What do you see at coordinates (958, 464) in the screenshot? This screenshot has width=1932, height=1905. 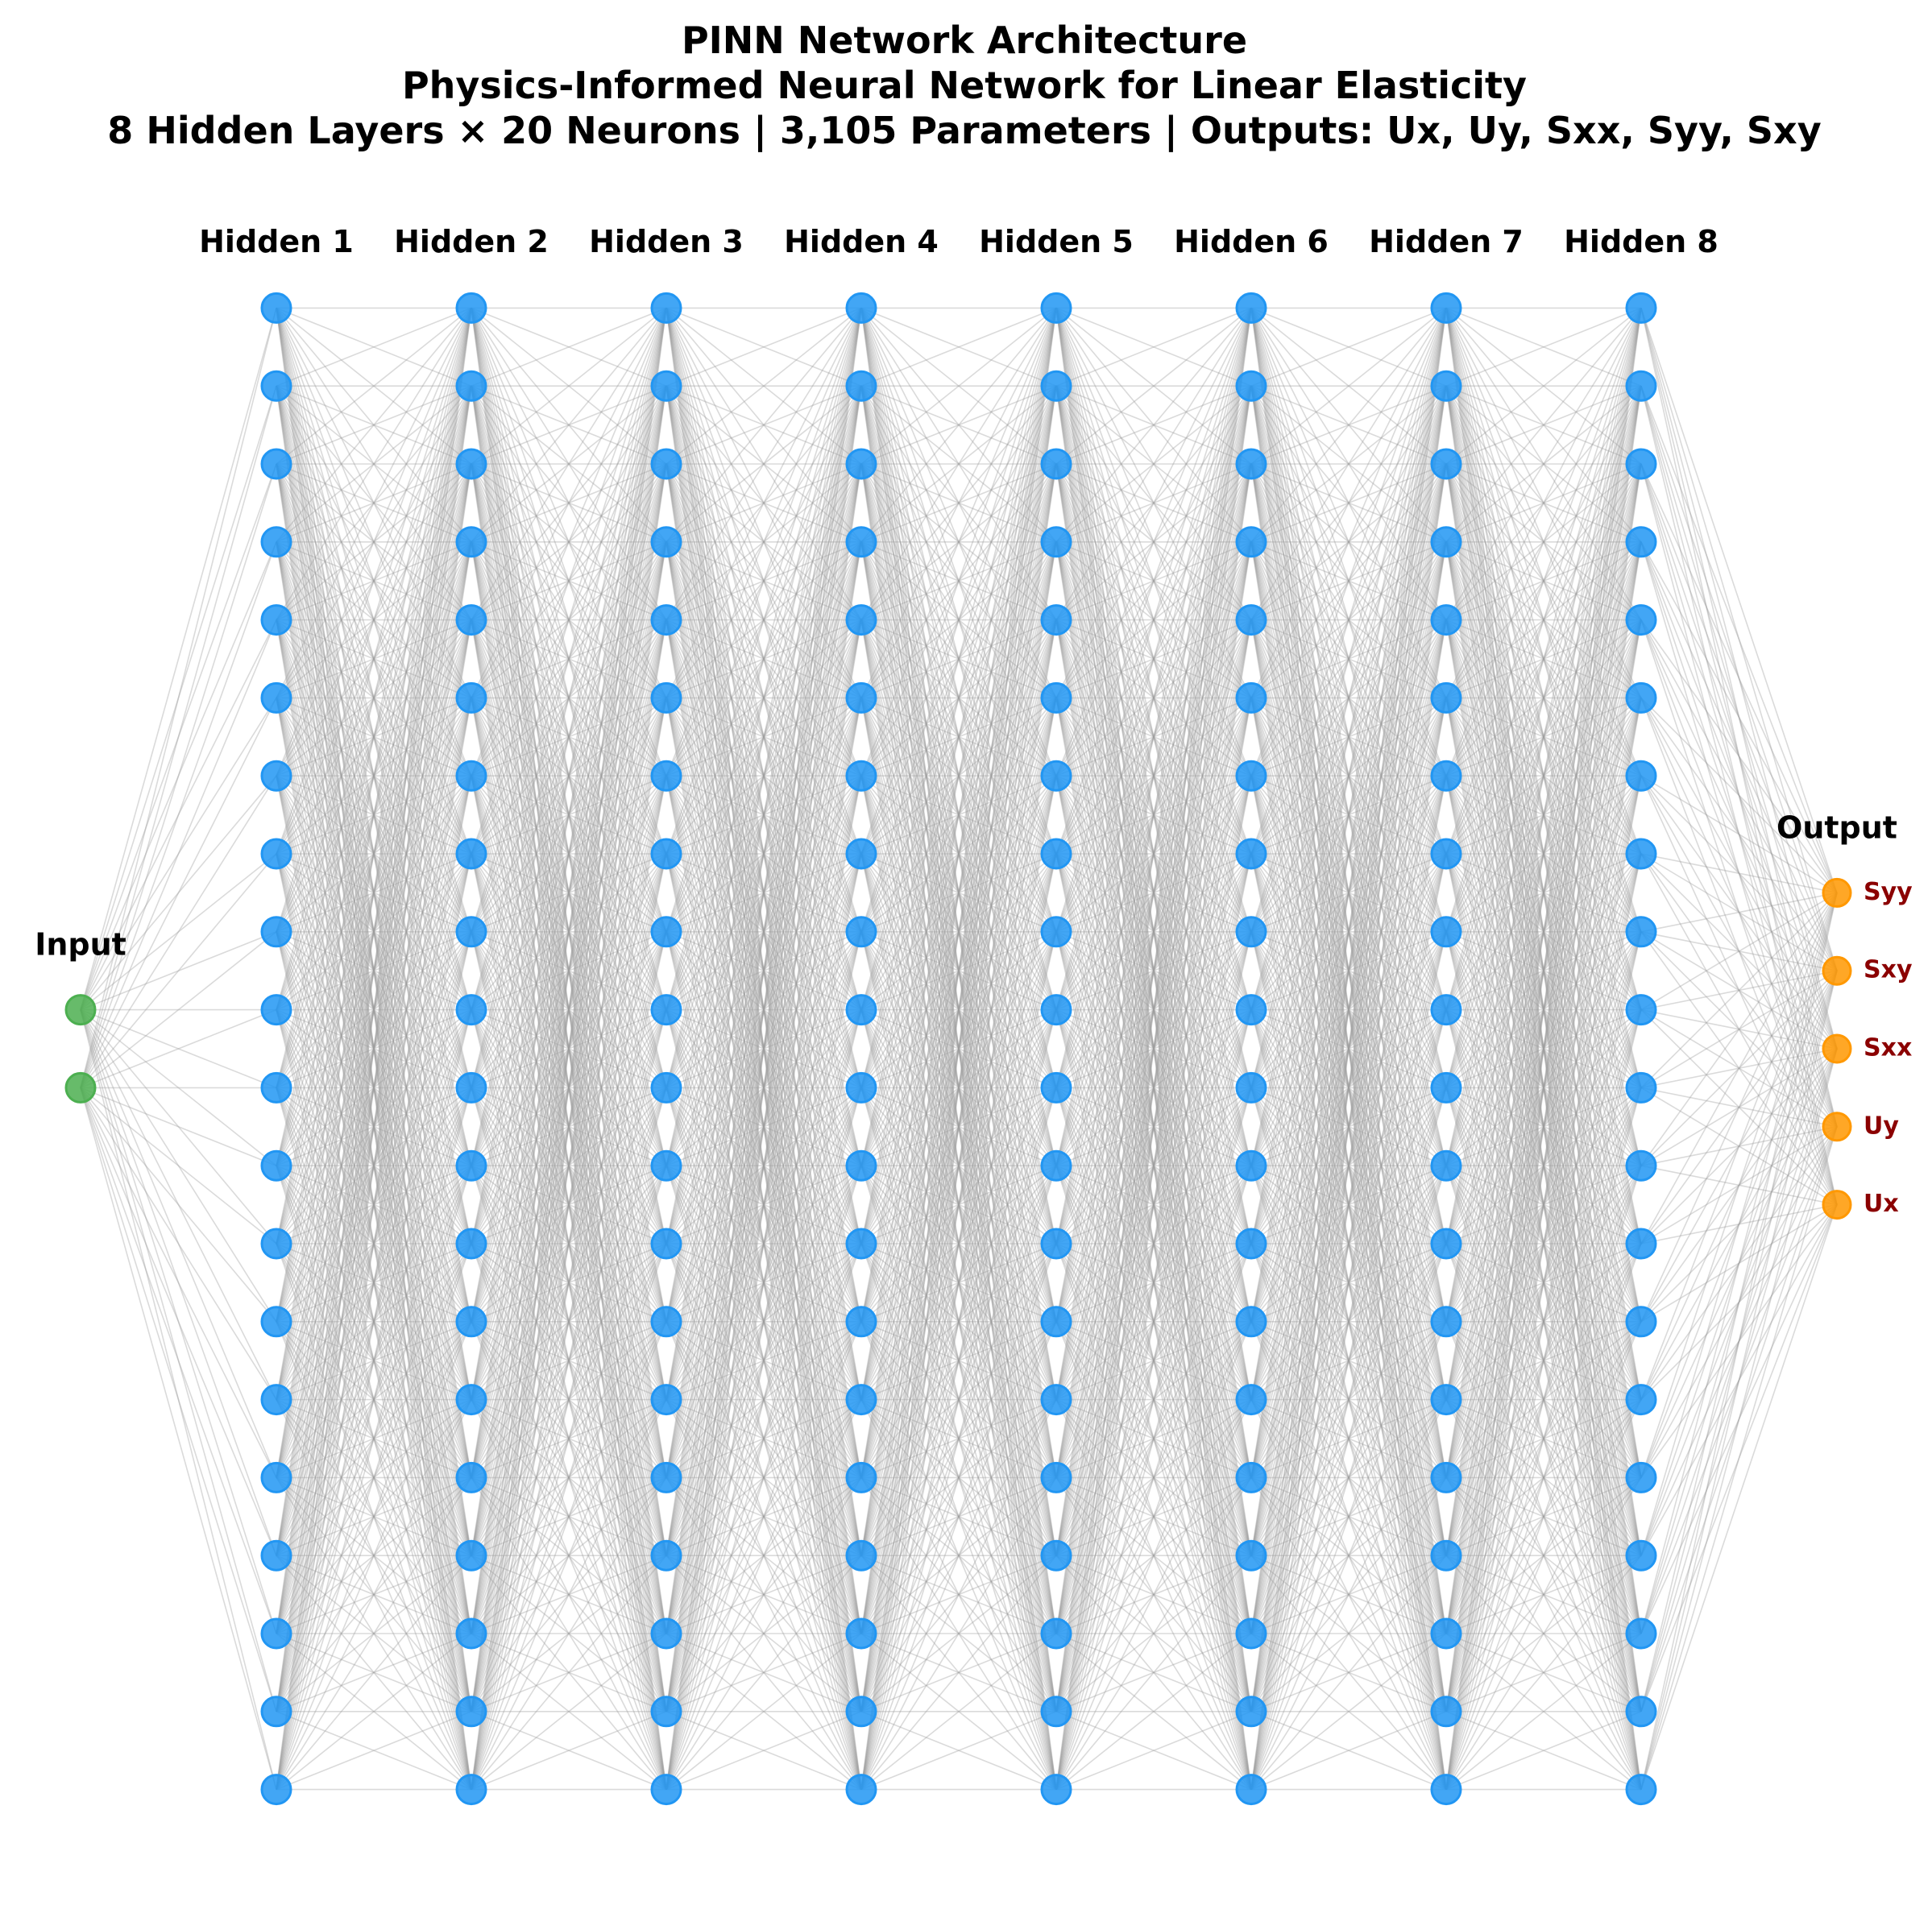 I see `edge-l4-n1-to-l5-n3` at bounding box center [958, 464].